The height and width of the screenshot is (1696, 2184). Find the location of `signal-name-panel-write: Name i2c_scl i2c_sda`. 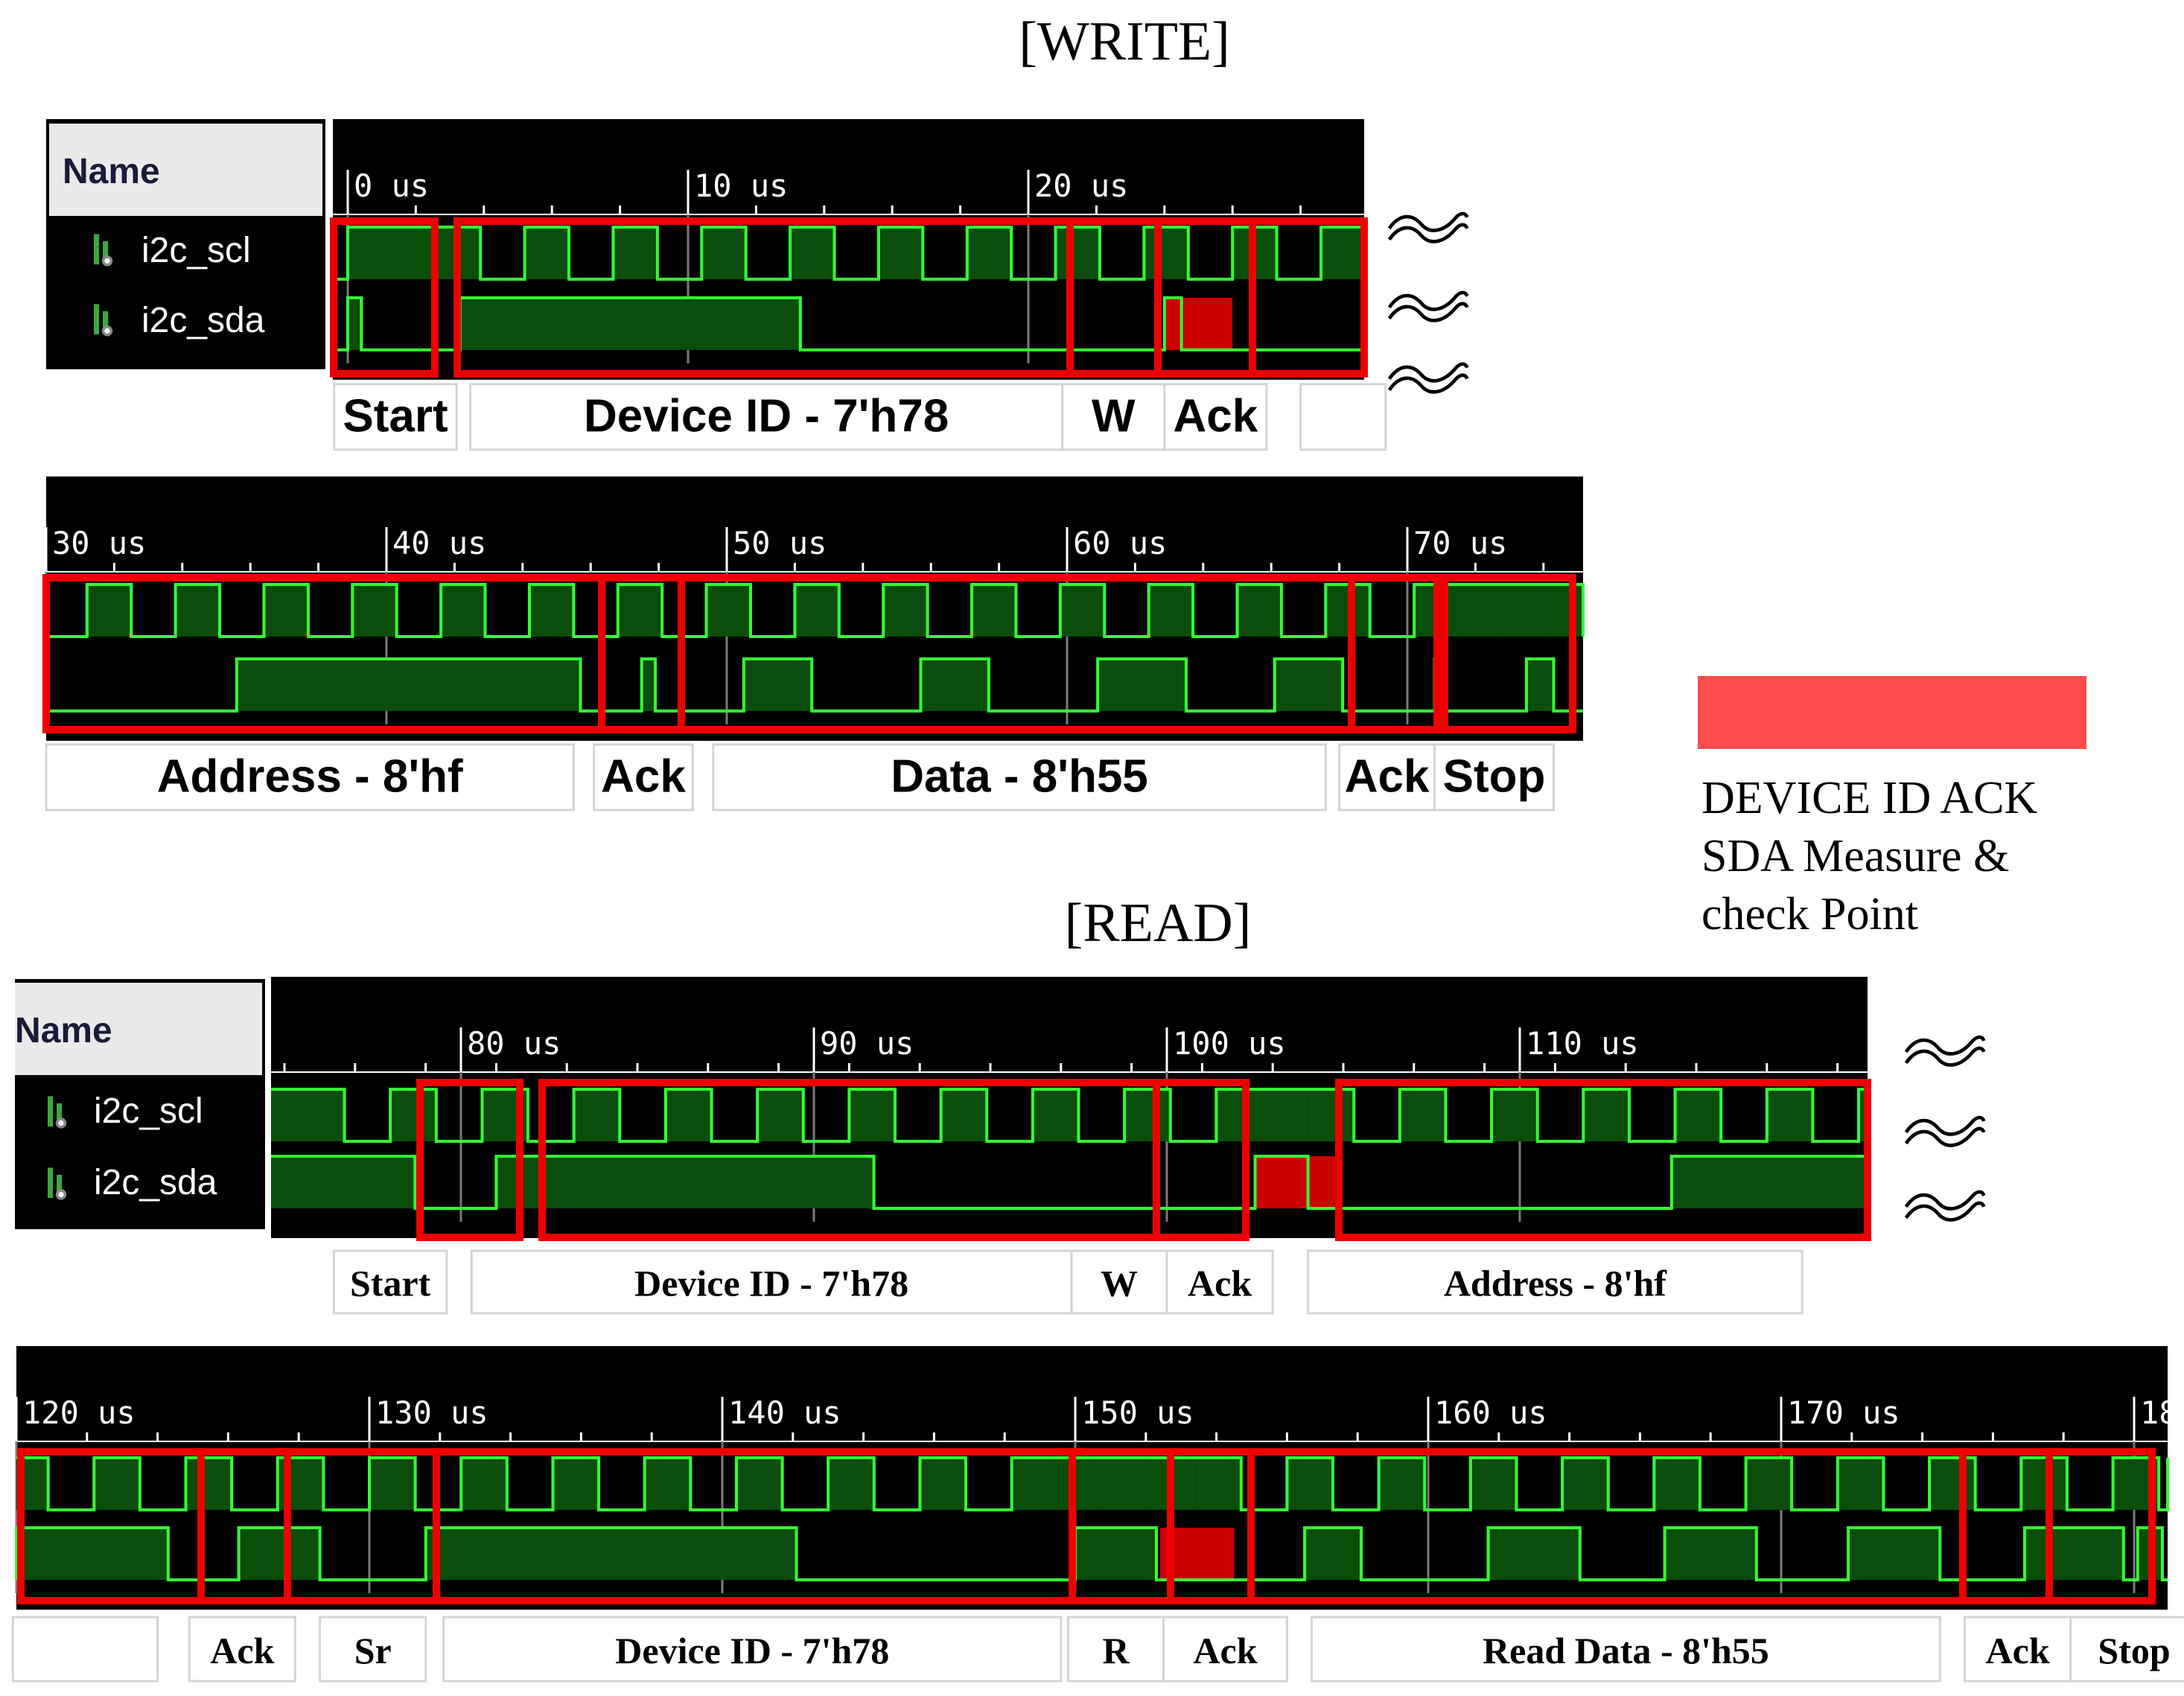

signal-name-panel-write: Name i2c_scl i2c_sda is located at coordinates (185, 244).